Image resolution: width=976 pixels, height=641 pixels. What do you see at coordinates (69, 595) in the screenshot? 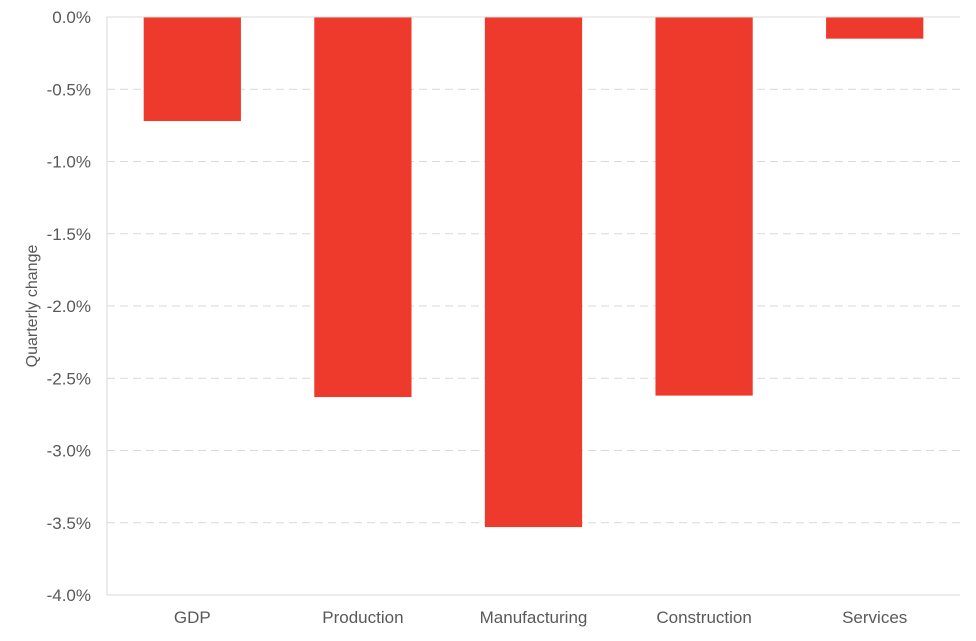
I see `y-tick-label: -4.0%` at bounding box center [69, 595].